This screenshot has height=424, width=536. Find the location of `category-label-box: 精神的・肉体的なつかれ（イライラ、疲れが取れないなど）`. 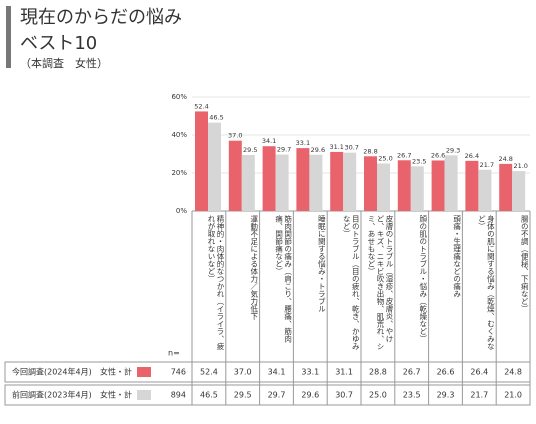

category-label-box: 精神的・肉体的なつかれ（イライラ、疲れが取れないなど） is located at coordinates (216, 282).